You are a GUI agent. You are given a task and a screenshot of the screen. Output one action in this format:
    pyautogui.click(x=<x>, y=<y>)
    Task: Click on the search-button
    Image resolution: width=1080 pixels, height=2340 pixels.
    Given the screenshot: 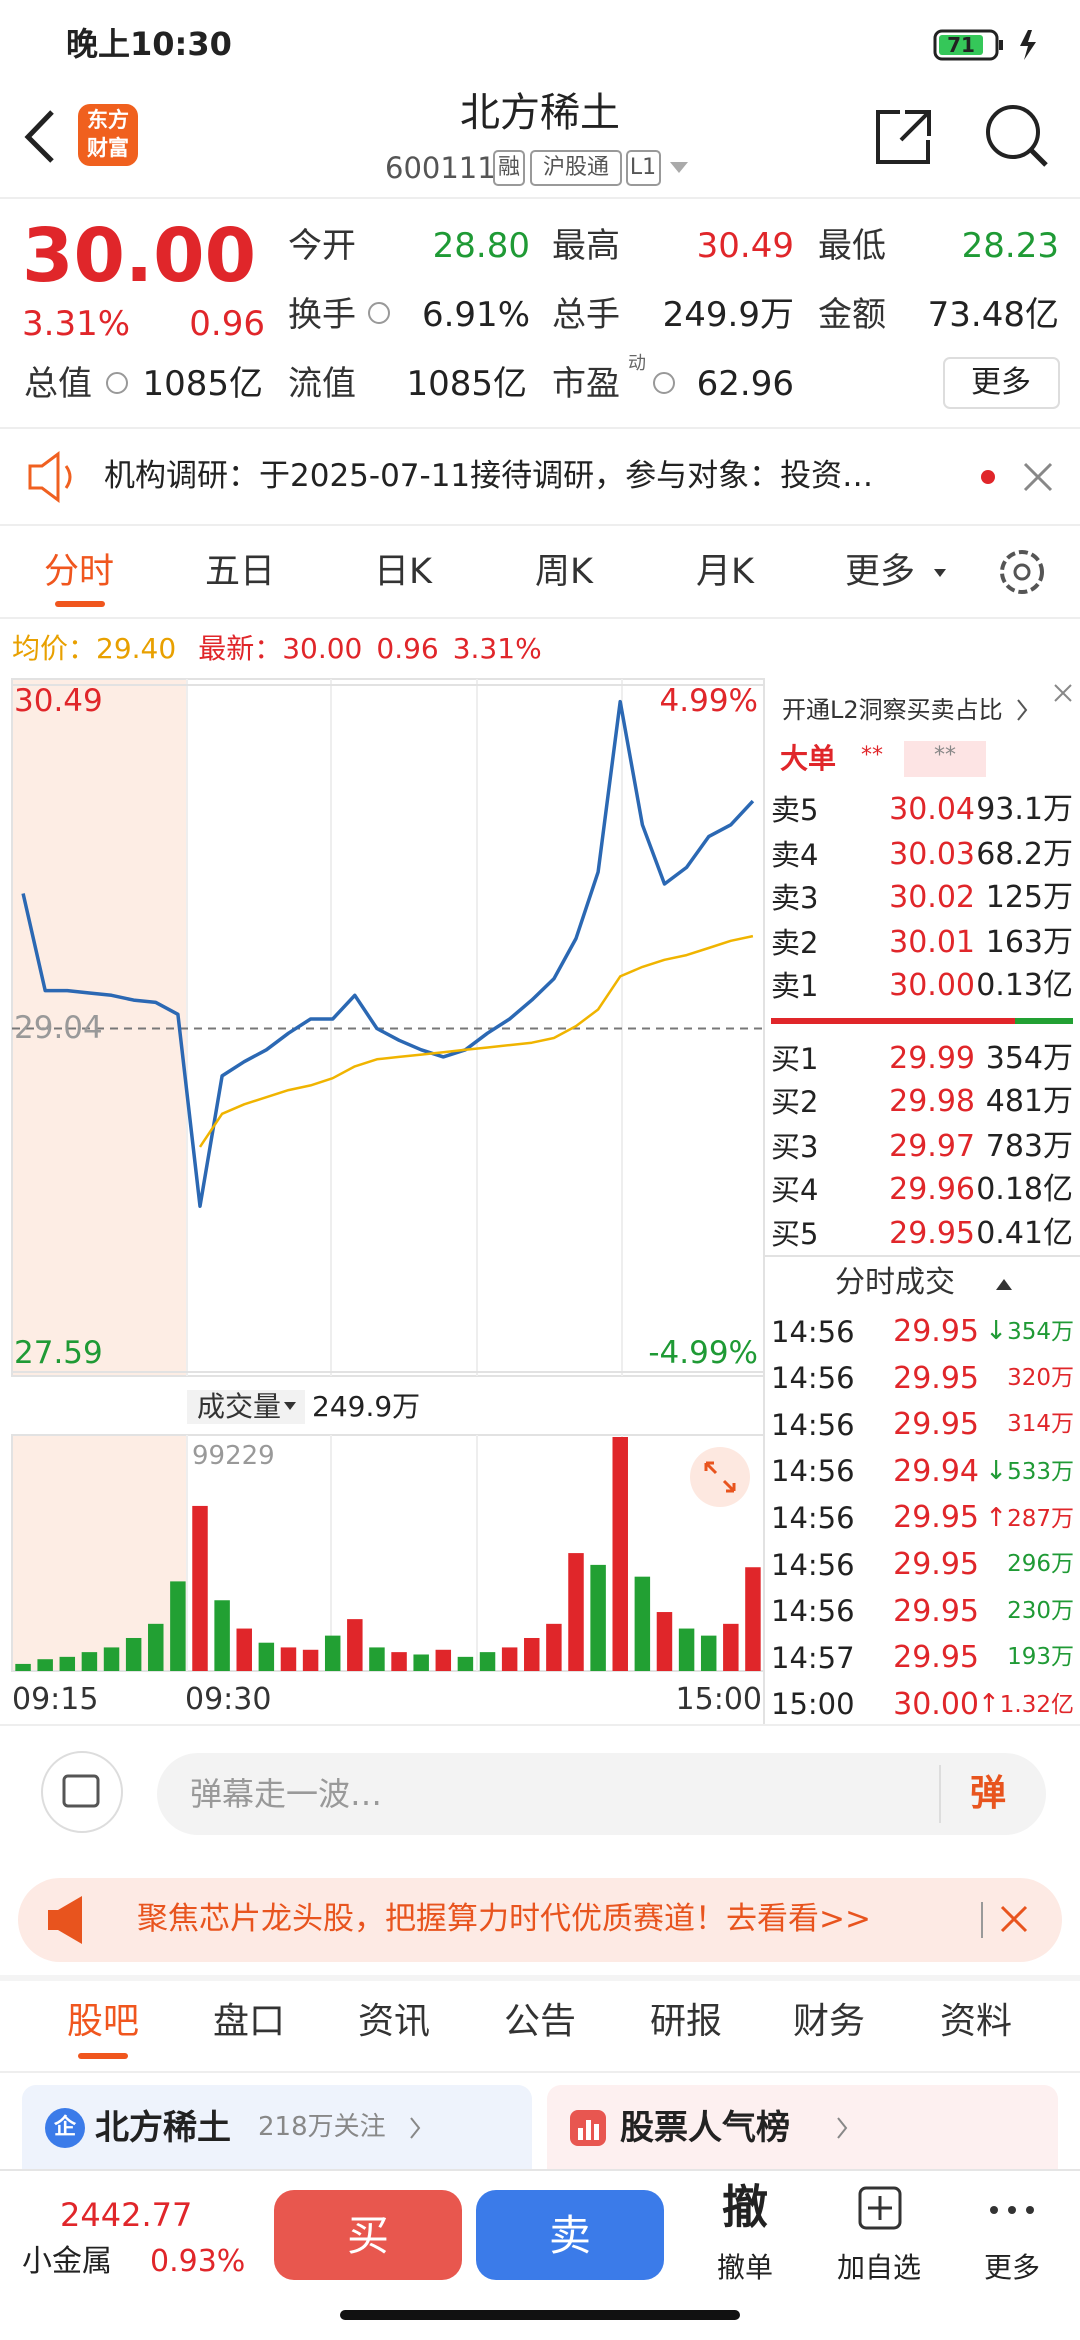 What is the action you would take?
    pyautogui.click(x=1013, y=132)
    